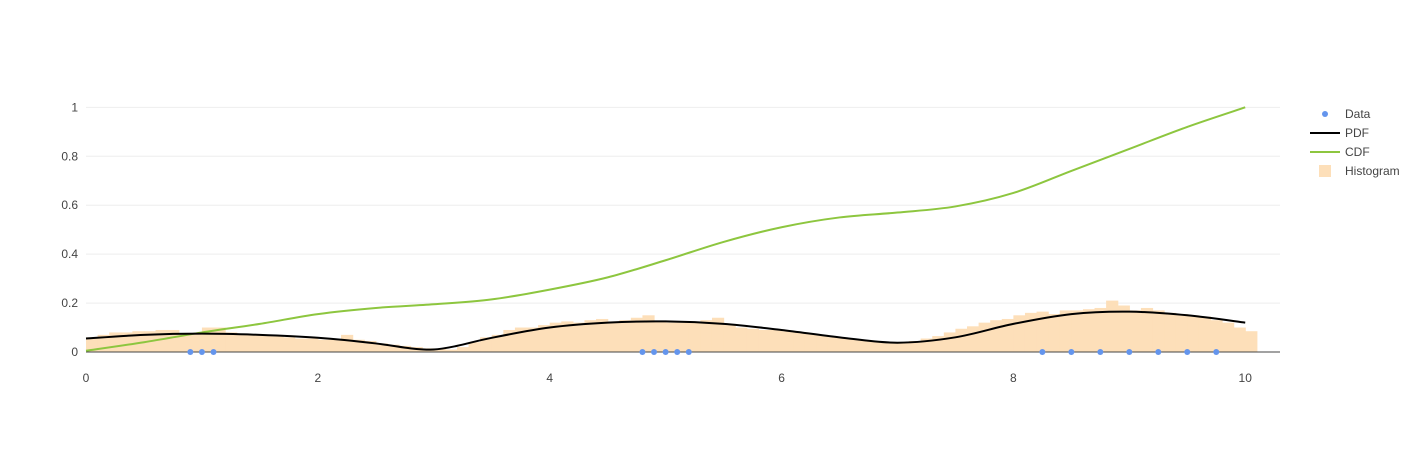 The width and height of the screenshot is (1424, 450). What do you see at coordinates (74, 107) in the screenshot?
I see `y-tick-label: 1` at bounding box center [74, 107].